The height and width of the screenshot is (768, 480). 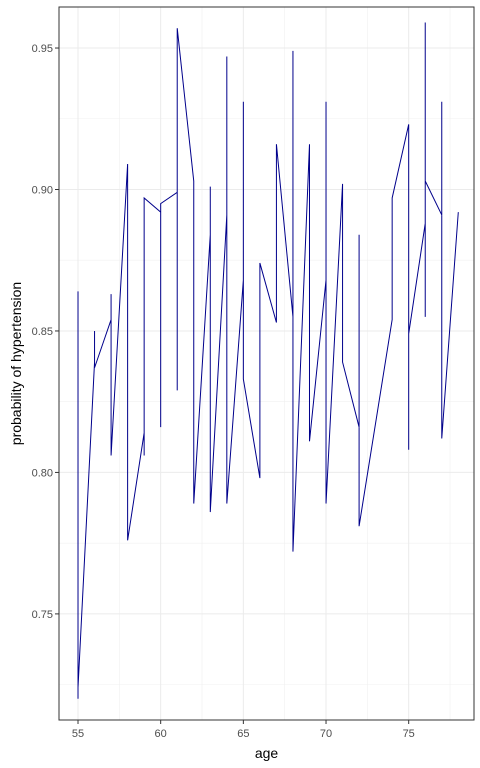 I want to click on y-axis-ticks: 0.75 0.80 0.85 0.90 0.95, so click(x=45, y=332).